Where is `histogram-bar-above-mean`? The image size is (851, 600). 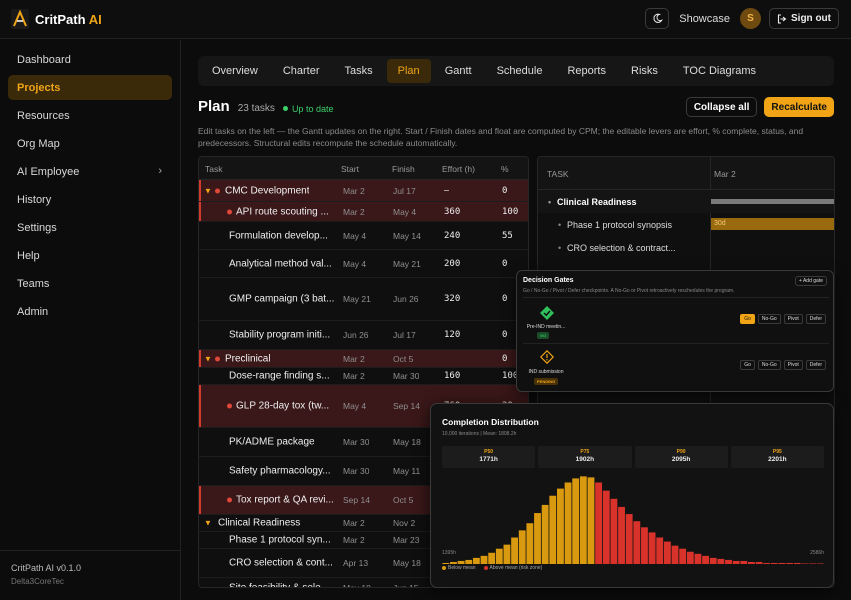
histogram-bar-above-mean is located at coordinates (599, 523).